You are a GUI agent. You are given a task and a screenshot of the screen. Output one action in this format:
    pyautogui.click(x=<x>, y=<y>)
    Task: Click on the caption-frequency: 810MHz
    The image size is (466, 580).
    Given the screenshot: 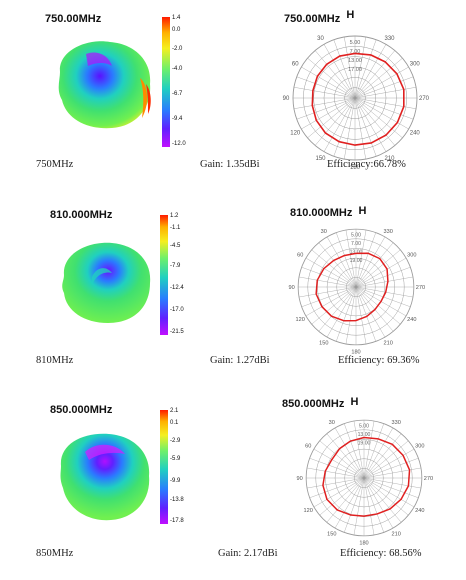 What is the action you would take?
    pyautogui.click(x=55, y=360)
    